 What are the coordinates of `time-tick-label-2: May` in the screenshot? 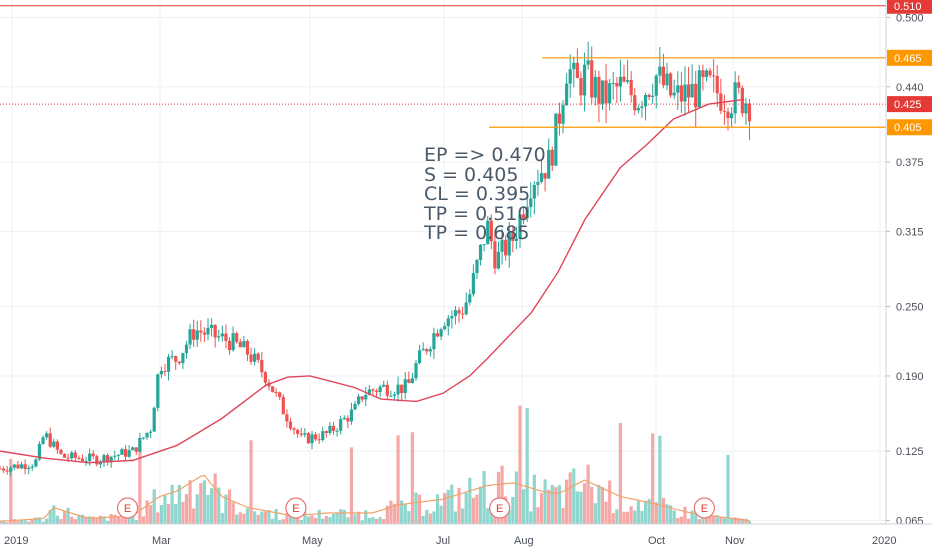 It's located at (312, 541).